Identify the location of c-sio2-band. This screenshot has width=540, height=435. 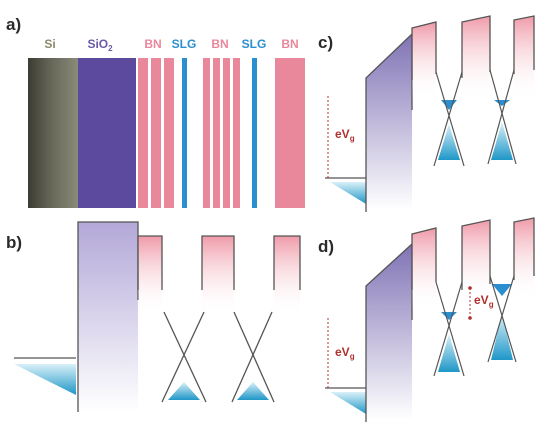
(389, 122).